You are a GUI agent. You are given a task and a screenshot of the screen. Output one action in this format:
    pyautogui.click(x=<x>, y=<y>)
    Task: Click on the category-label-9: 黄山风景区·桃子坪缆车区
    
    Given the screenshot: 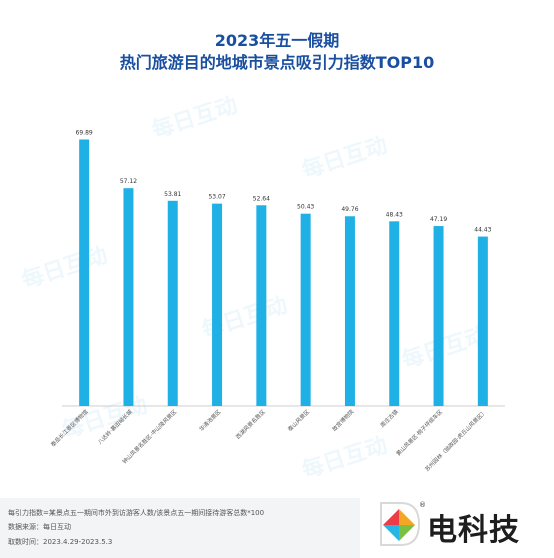 What is the action you would take?
    pyautogui.click(x=419, y=432)
    